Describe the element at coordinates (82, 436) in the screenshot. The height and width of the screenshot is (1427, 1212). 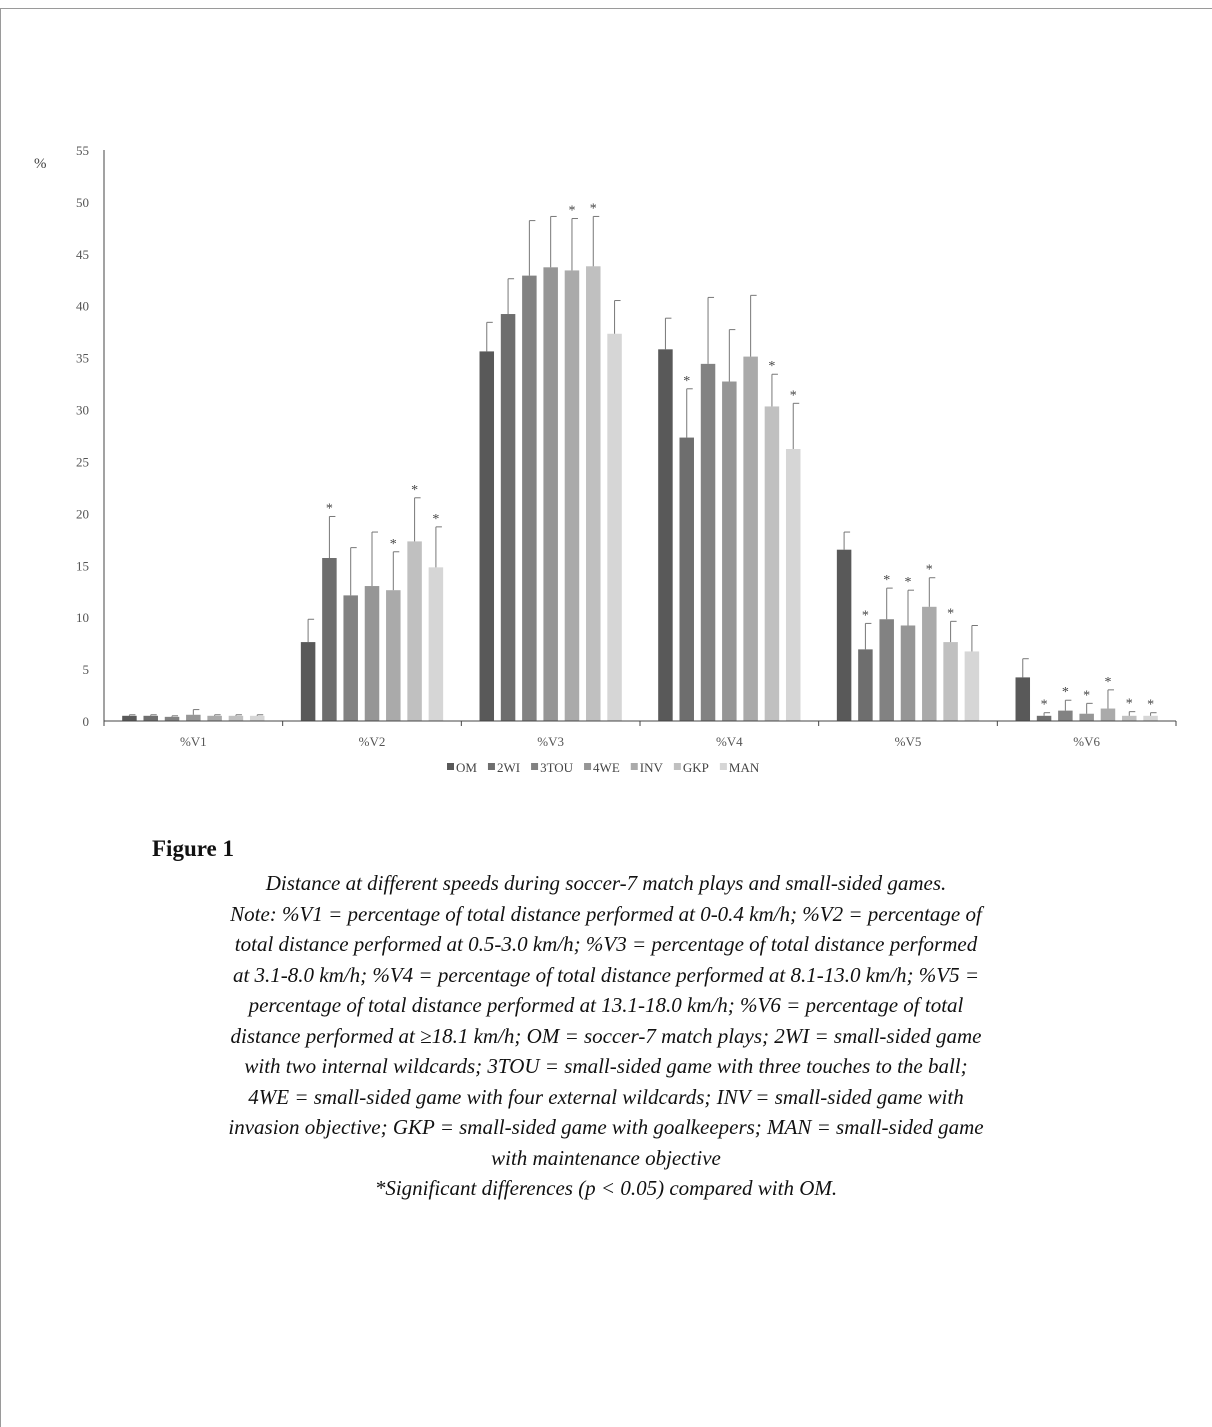
I see `y-axis-ticks: 0 5 10 15 20 25 30 35 40 45 50 55` at that location.